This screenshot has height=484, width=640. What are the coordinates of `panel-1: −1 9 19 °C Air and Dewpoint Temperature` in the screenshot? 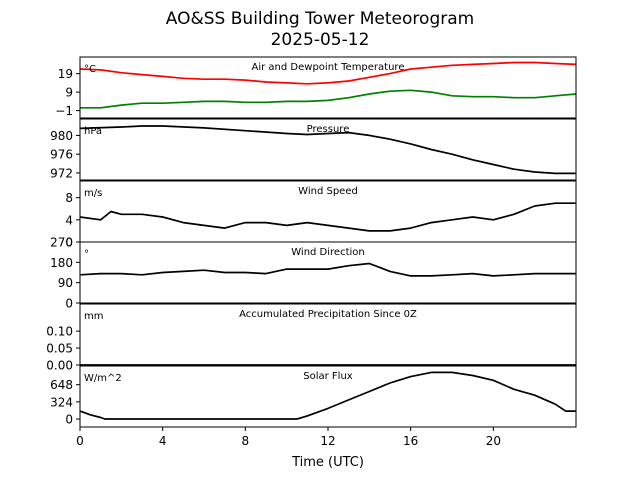 It's located at (316, 87).